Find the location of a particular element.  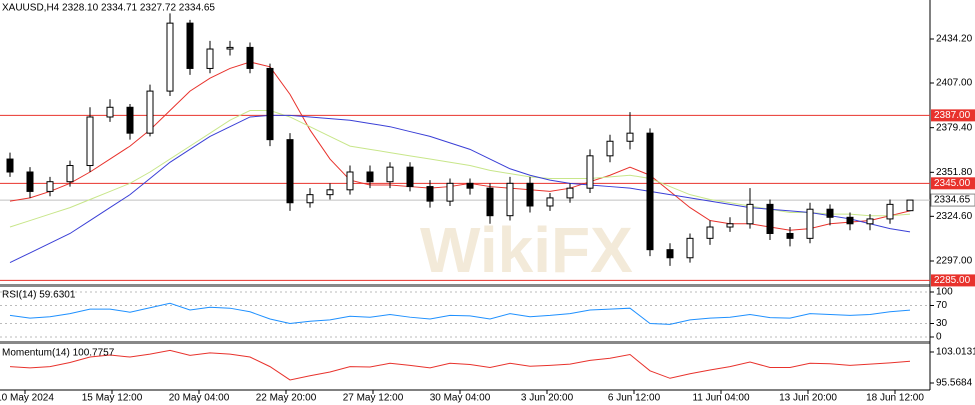

x-tick-label: 22 May 20:00 is located at coordinates (286, 398).